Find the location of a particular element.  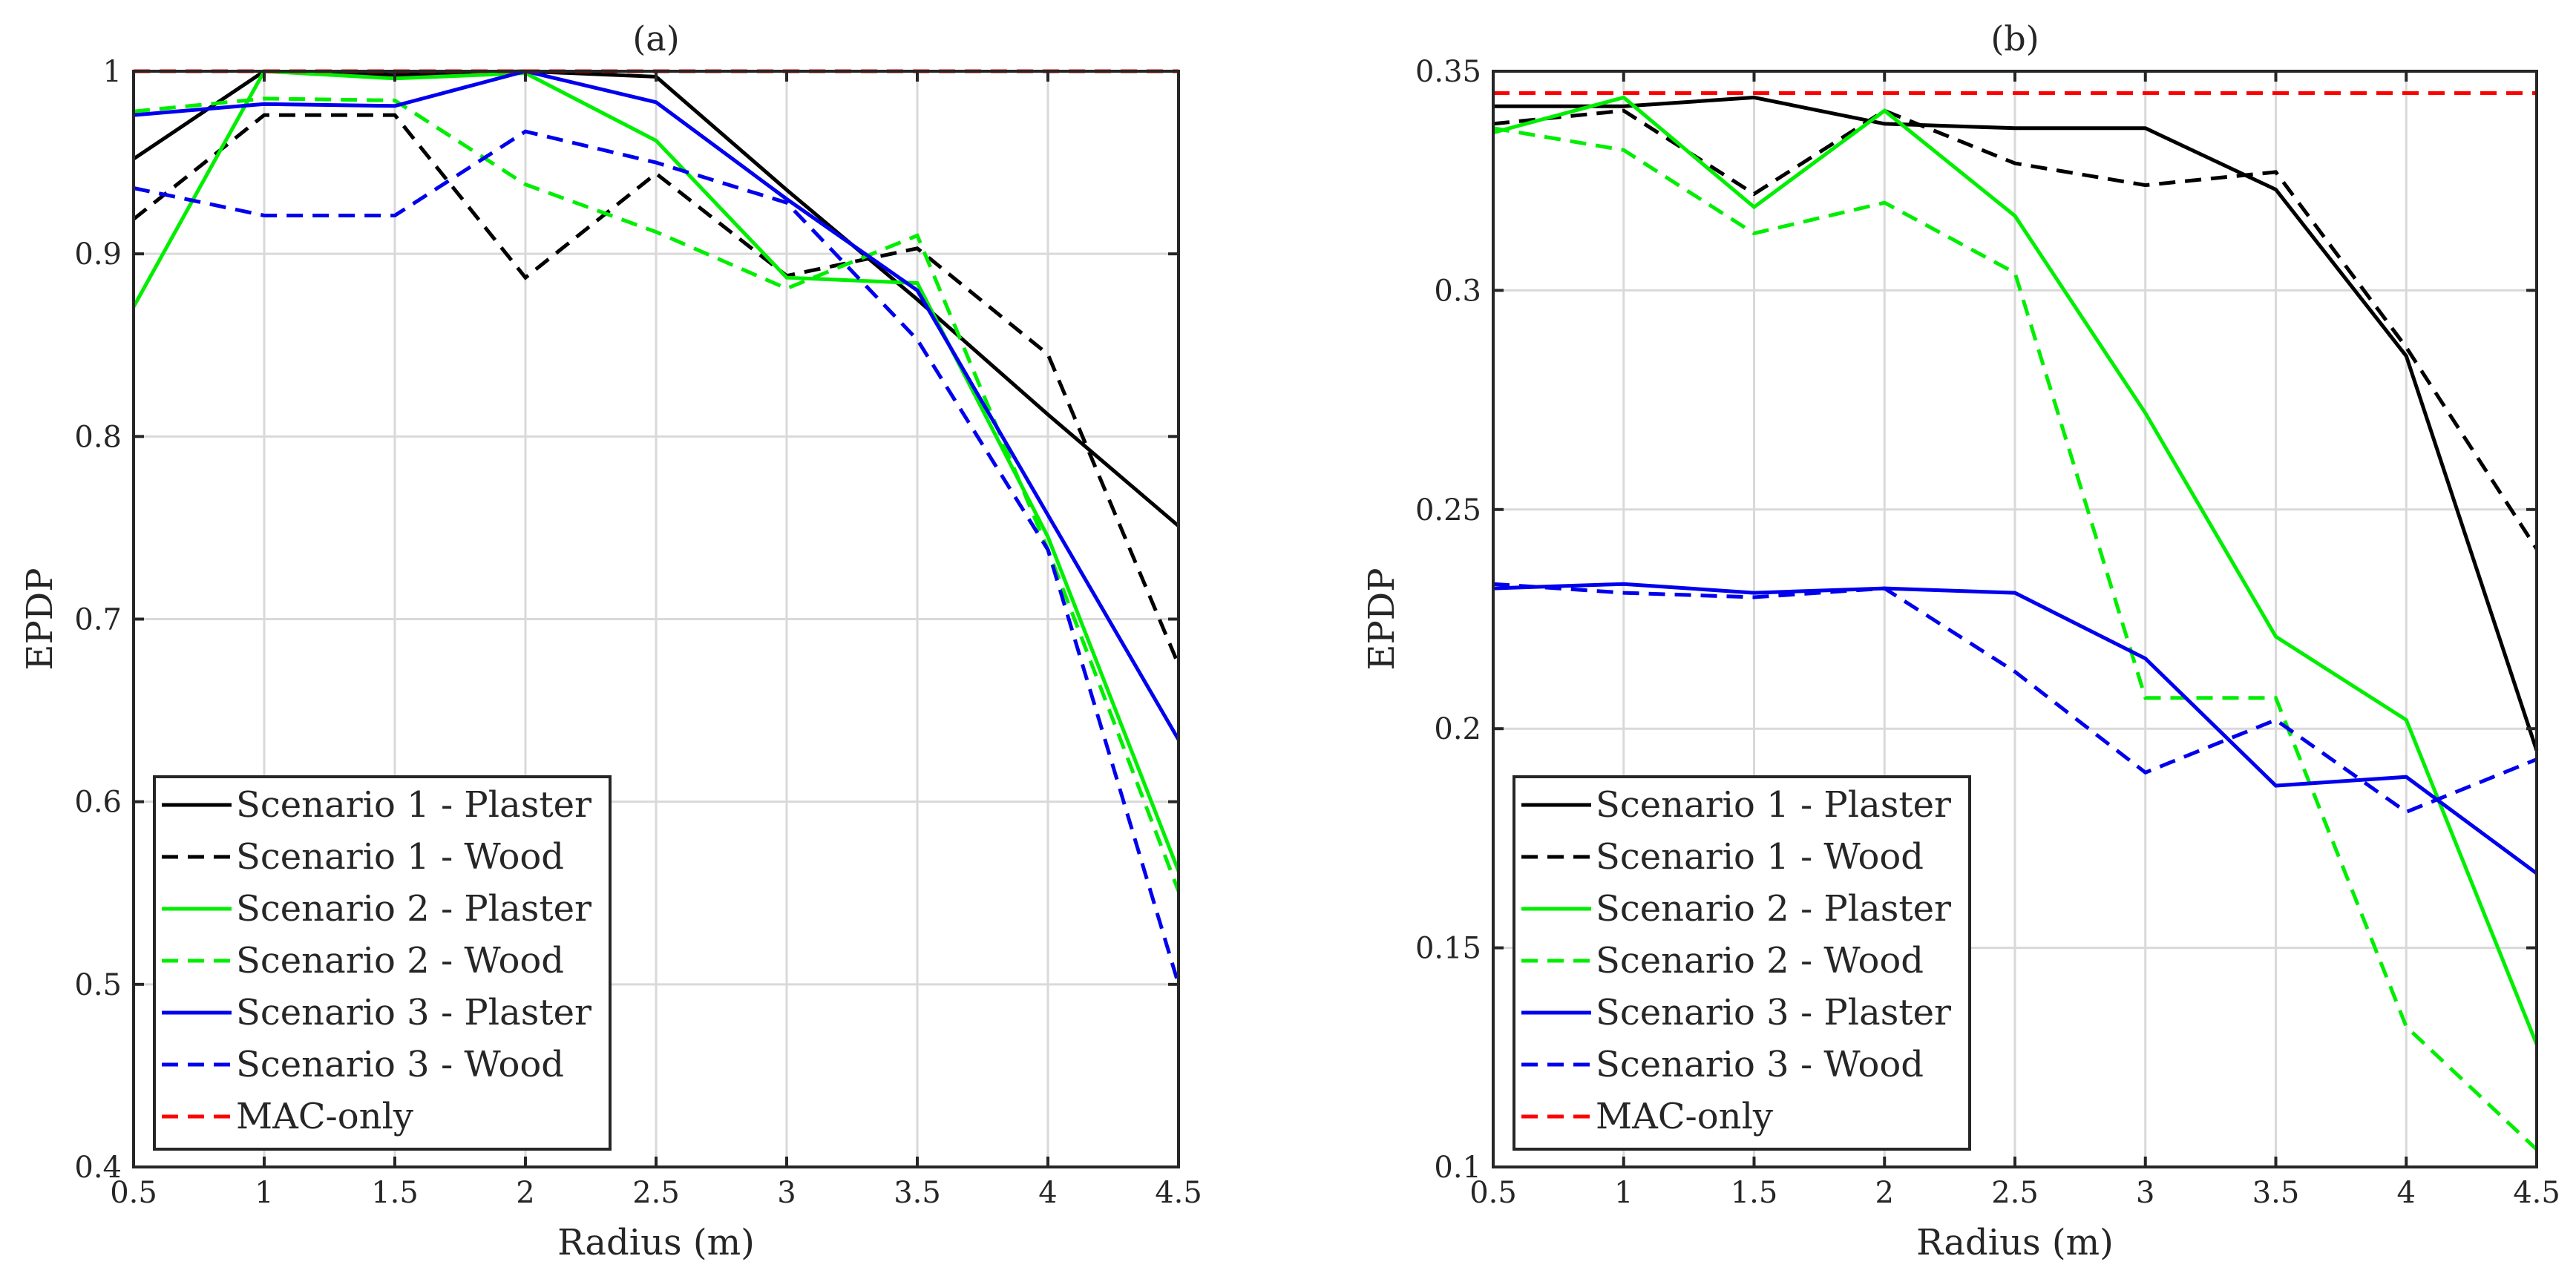

chart-title: (b) is located at coordinates (2014, 39).